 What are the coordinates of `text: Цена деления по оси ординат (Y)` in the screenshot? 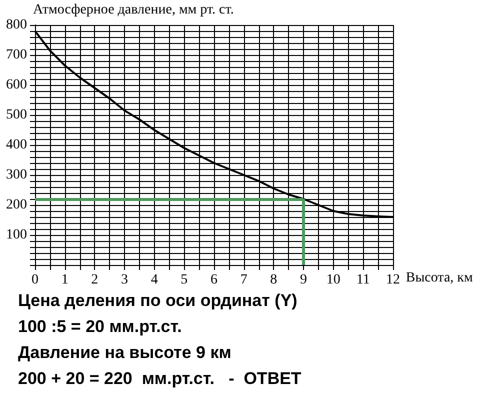 It's located at (158, 300).